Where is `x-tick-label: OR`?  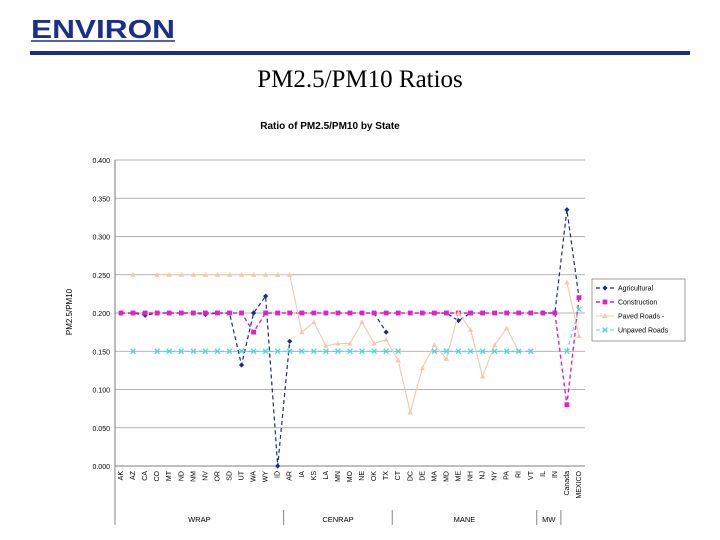
x-tick-label: OR is located at coordinates (217, 476).